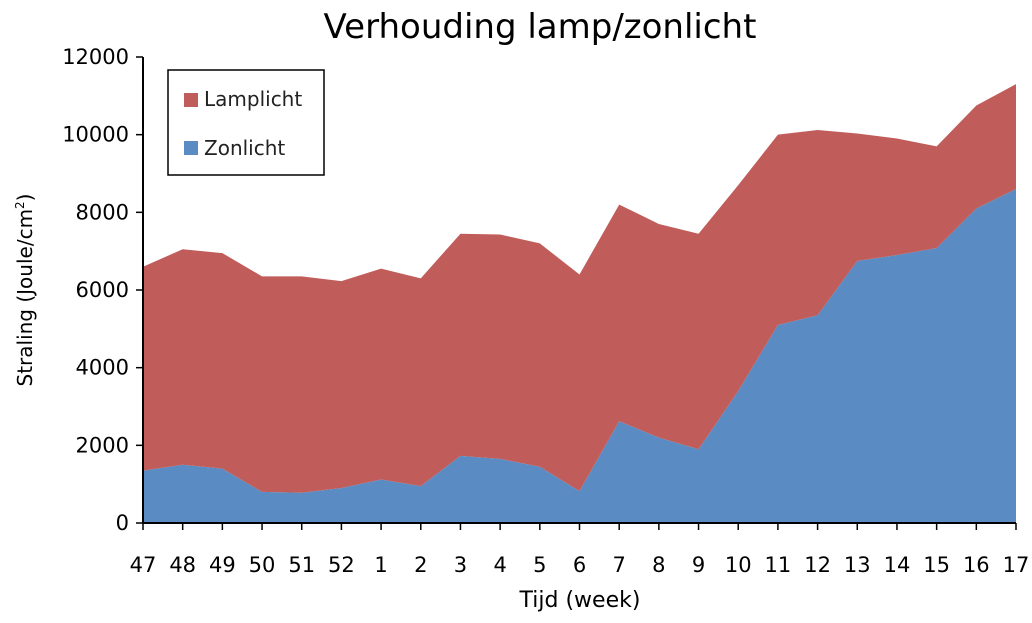 This screenshot has width=1032, height=623. What do you see at coordinates (244, 148) in the screenshot?
I see `legend-label-zonlicht: Zonlicht` at bounding box center [244, 148].